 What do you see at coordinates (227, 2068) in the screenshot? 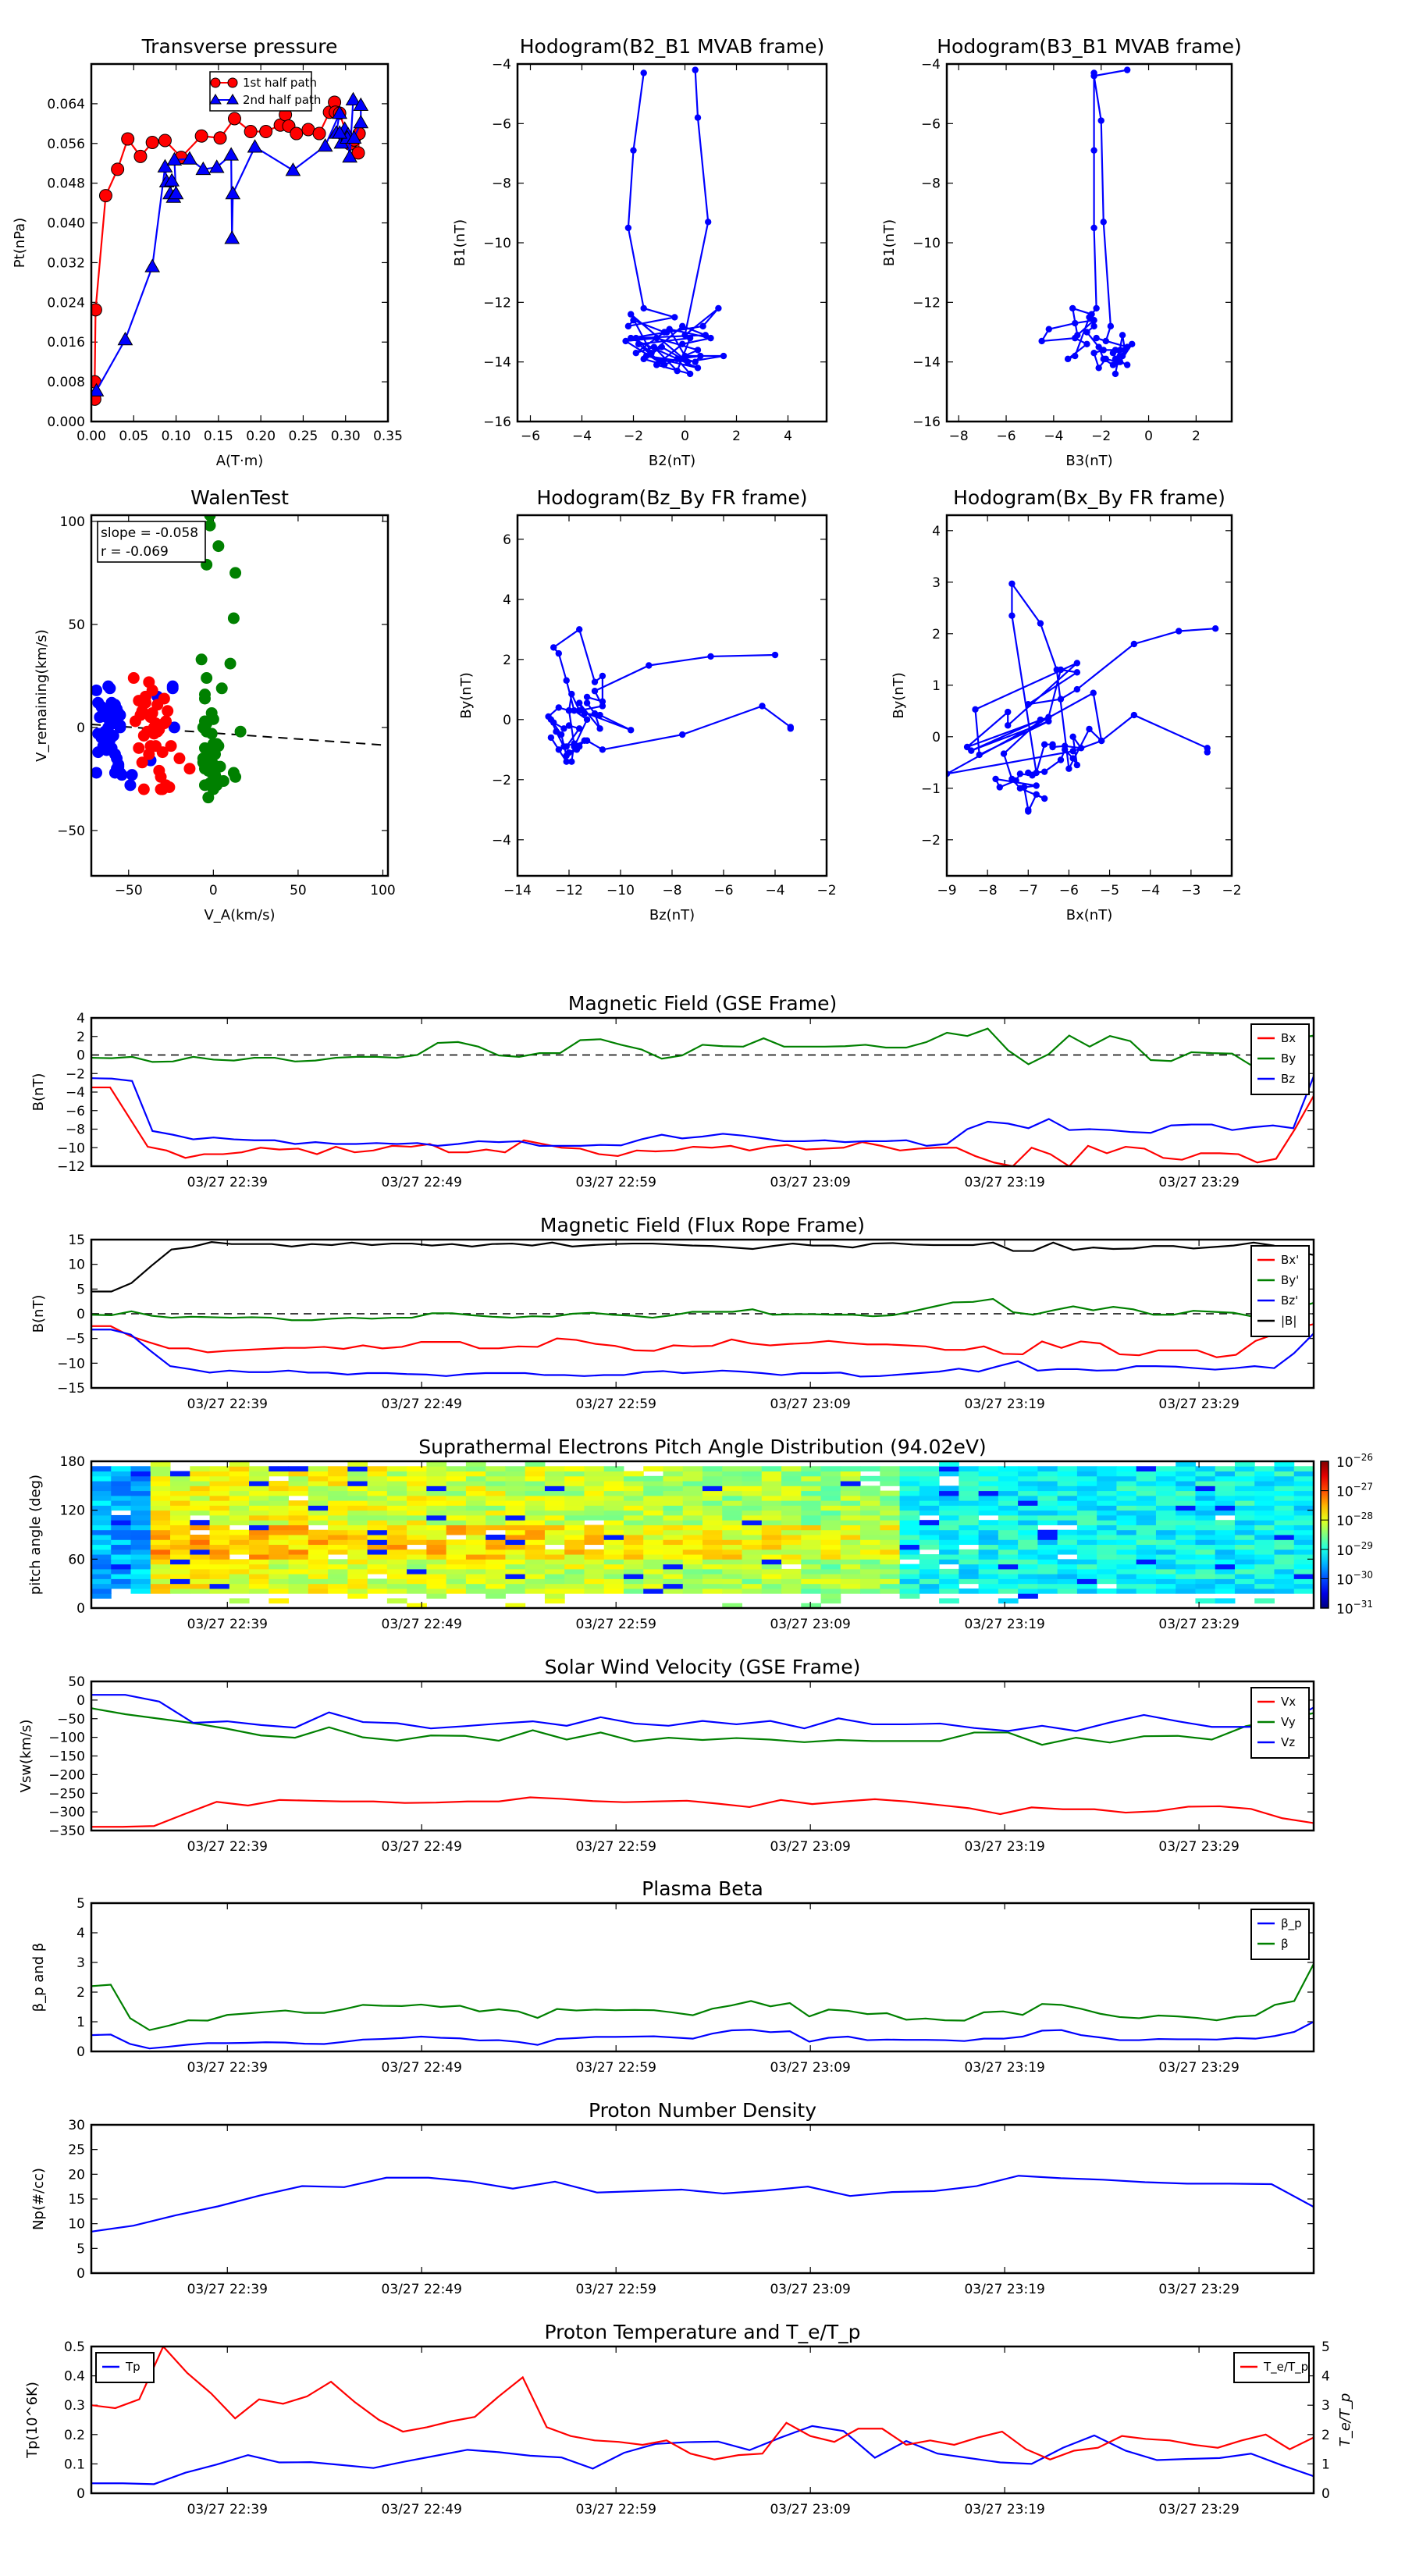
I see `plasma-beta-time-tick-label: 03/27 22:39` at bounding box center [227, 2068].